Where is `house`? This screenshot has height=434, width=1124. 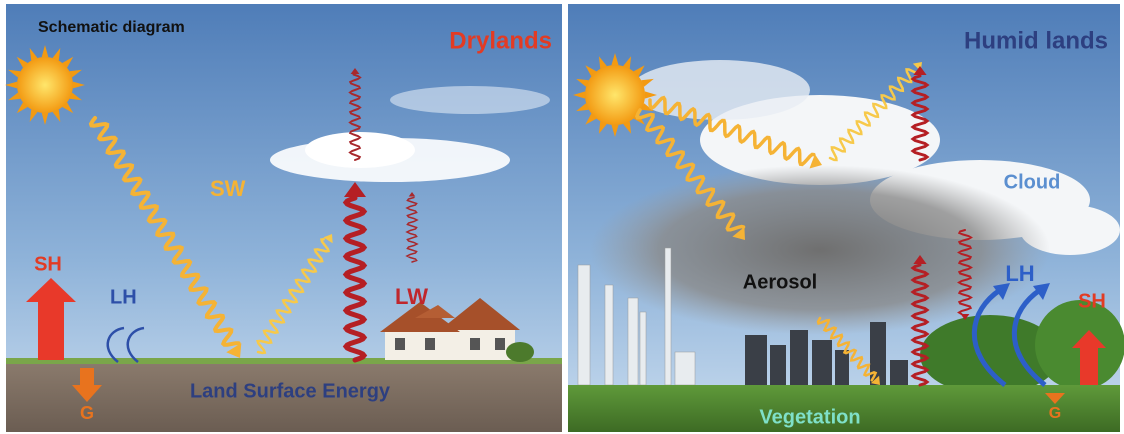
house is located at coordinates (457, 330).